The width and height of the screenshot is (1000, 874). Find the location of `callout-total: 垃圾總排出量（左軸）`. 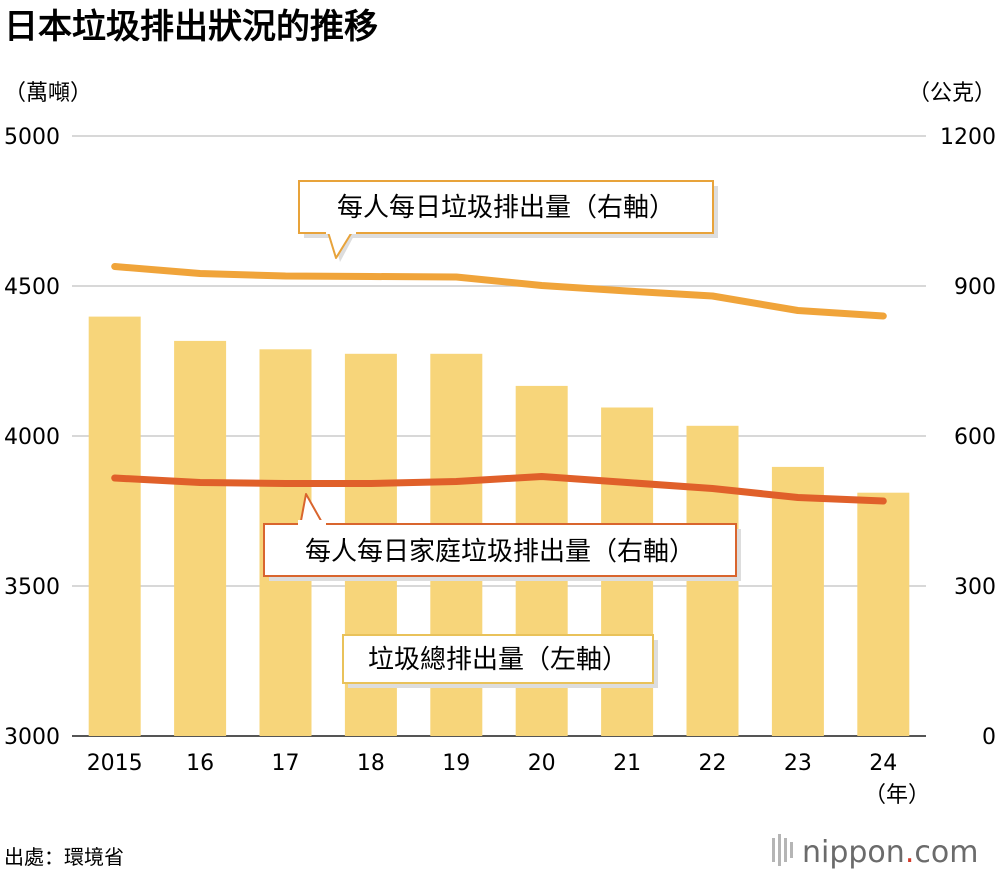

callout-total: 垃圾總排出量（左軸） is located at coordinates (500, 661).